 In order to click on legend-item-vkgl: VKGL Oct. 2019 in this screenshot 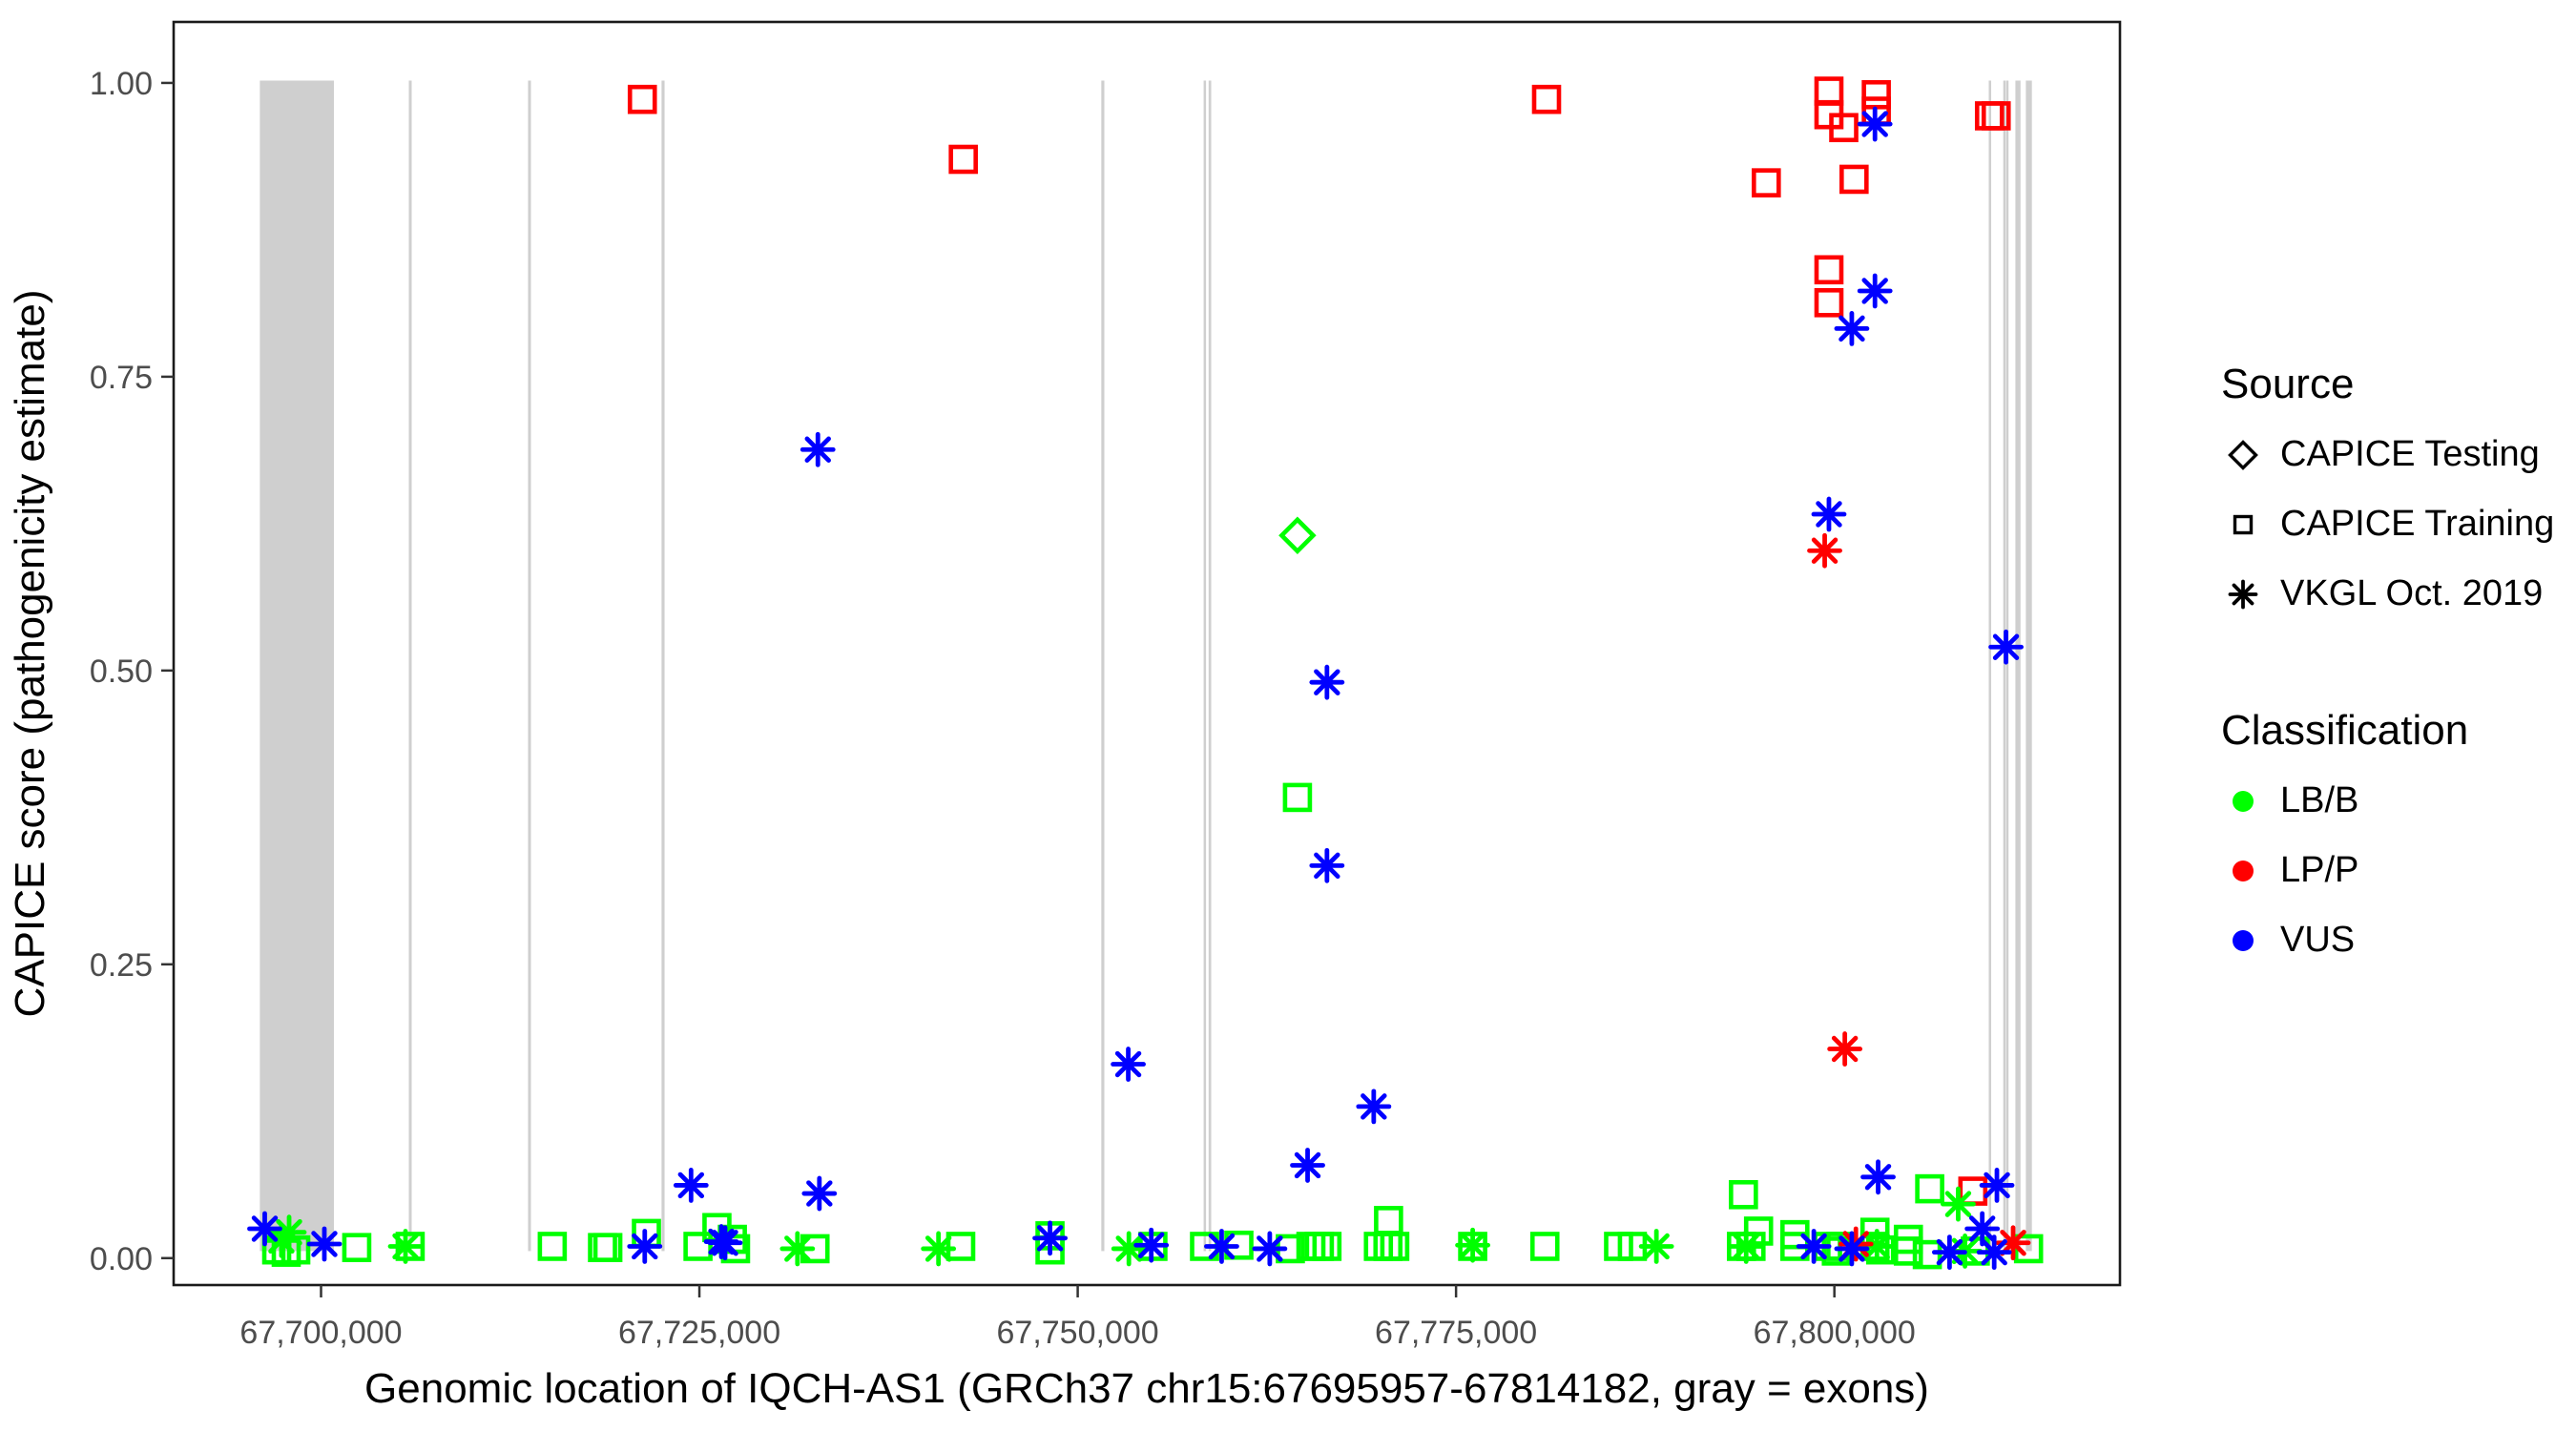, I will do `click(2397, 594)`.